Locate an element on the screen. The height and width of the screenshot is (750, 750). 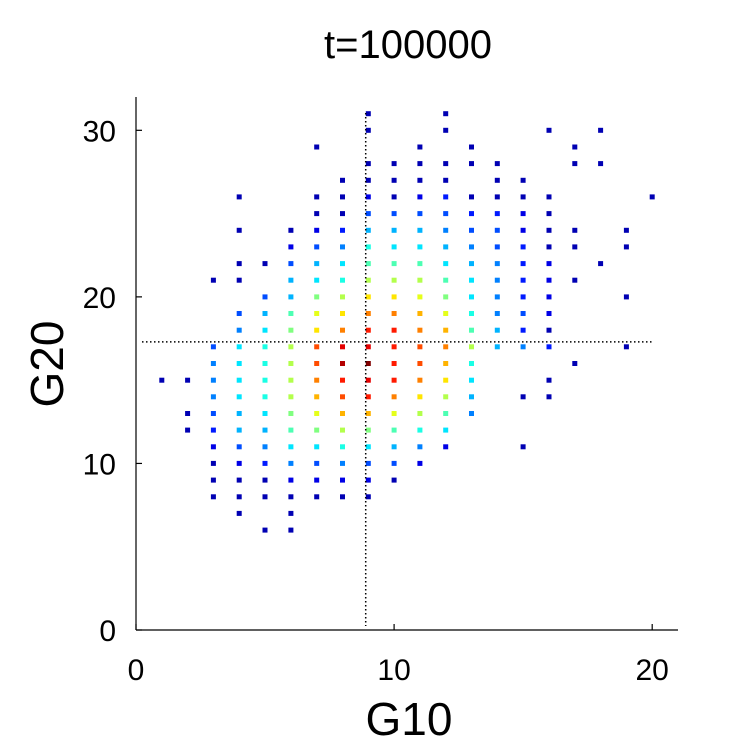
x-axis-label: G10 is located at coordinates (409, 719).